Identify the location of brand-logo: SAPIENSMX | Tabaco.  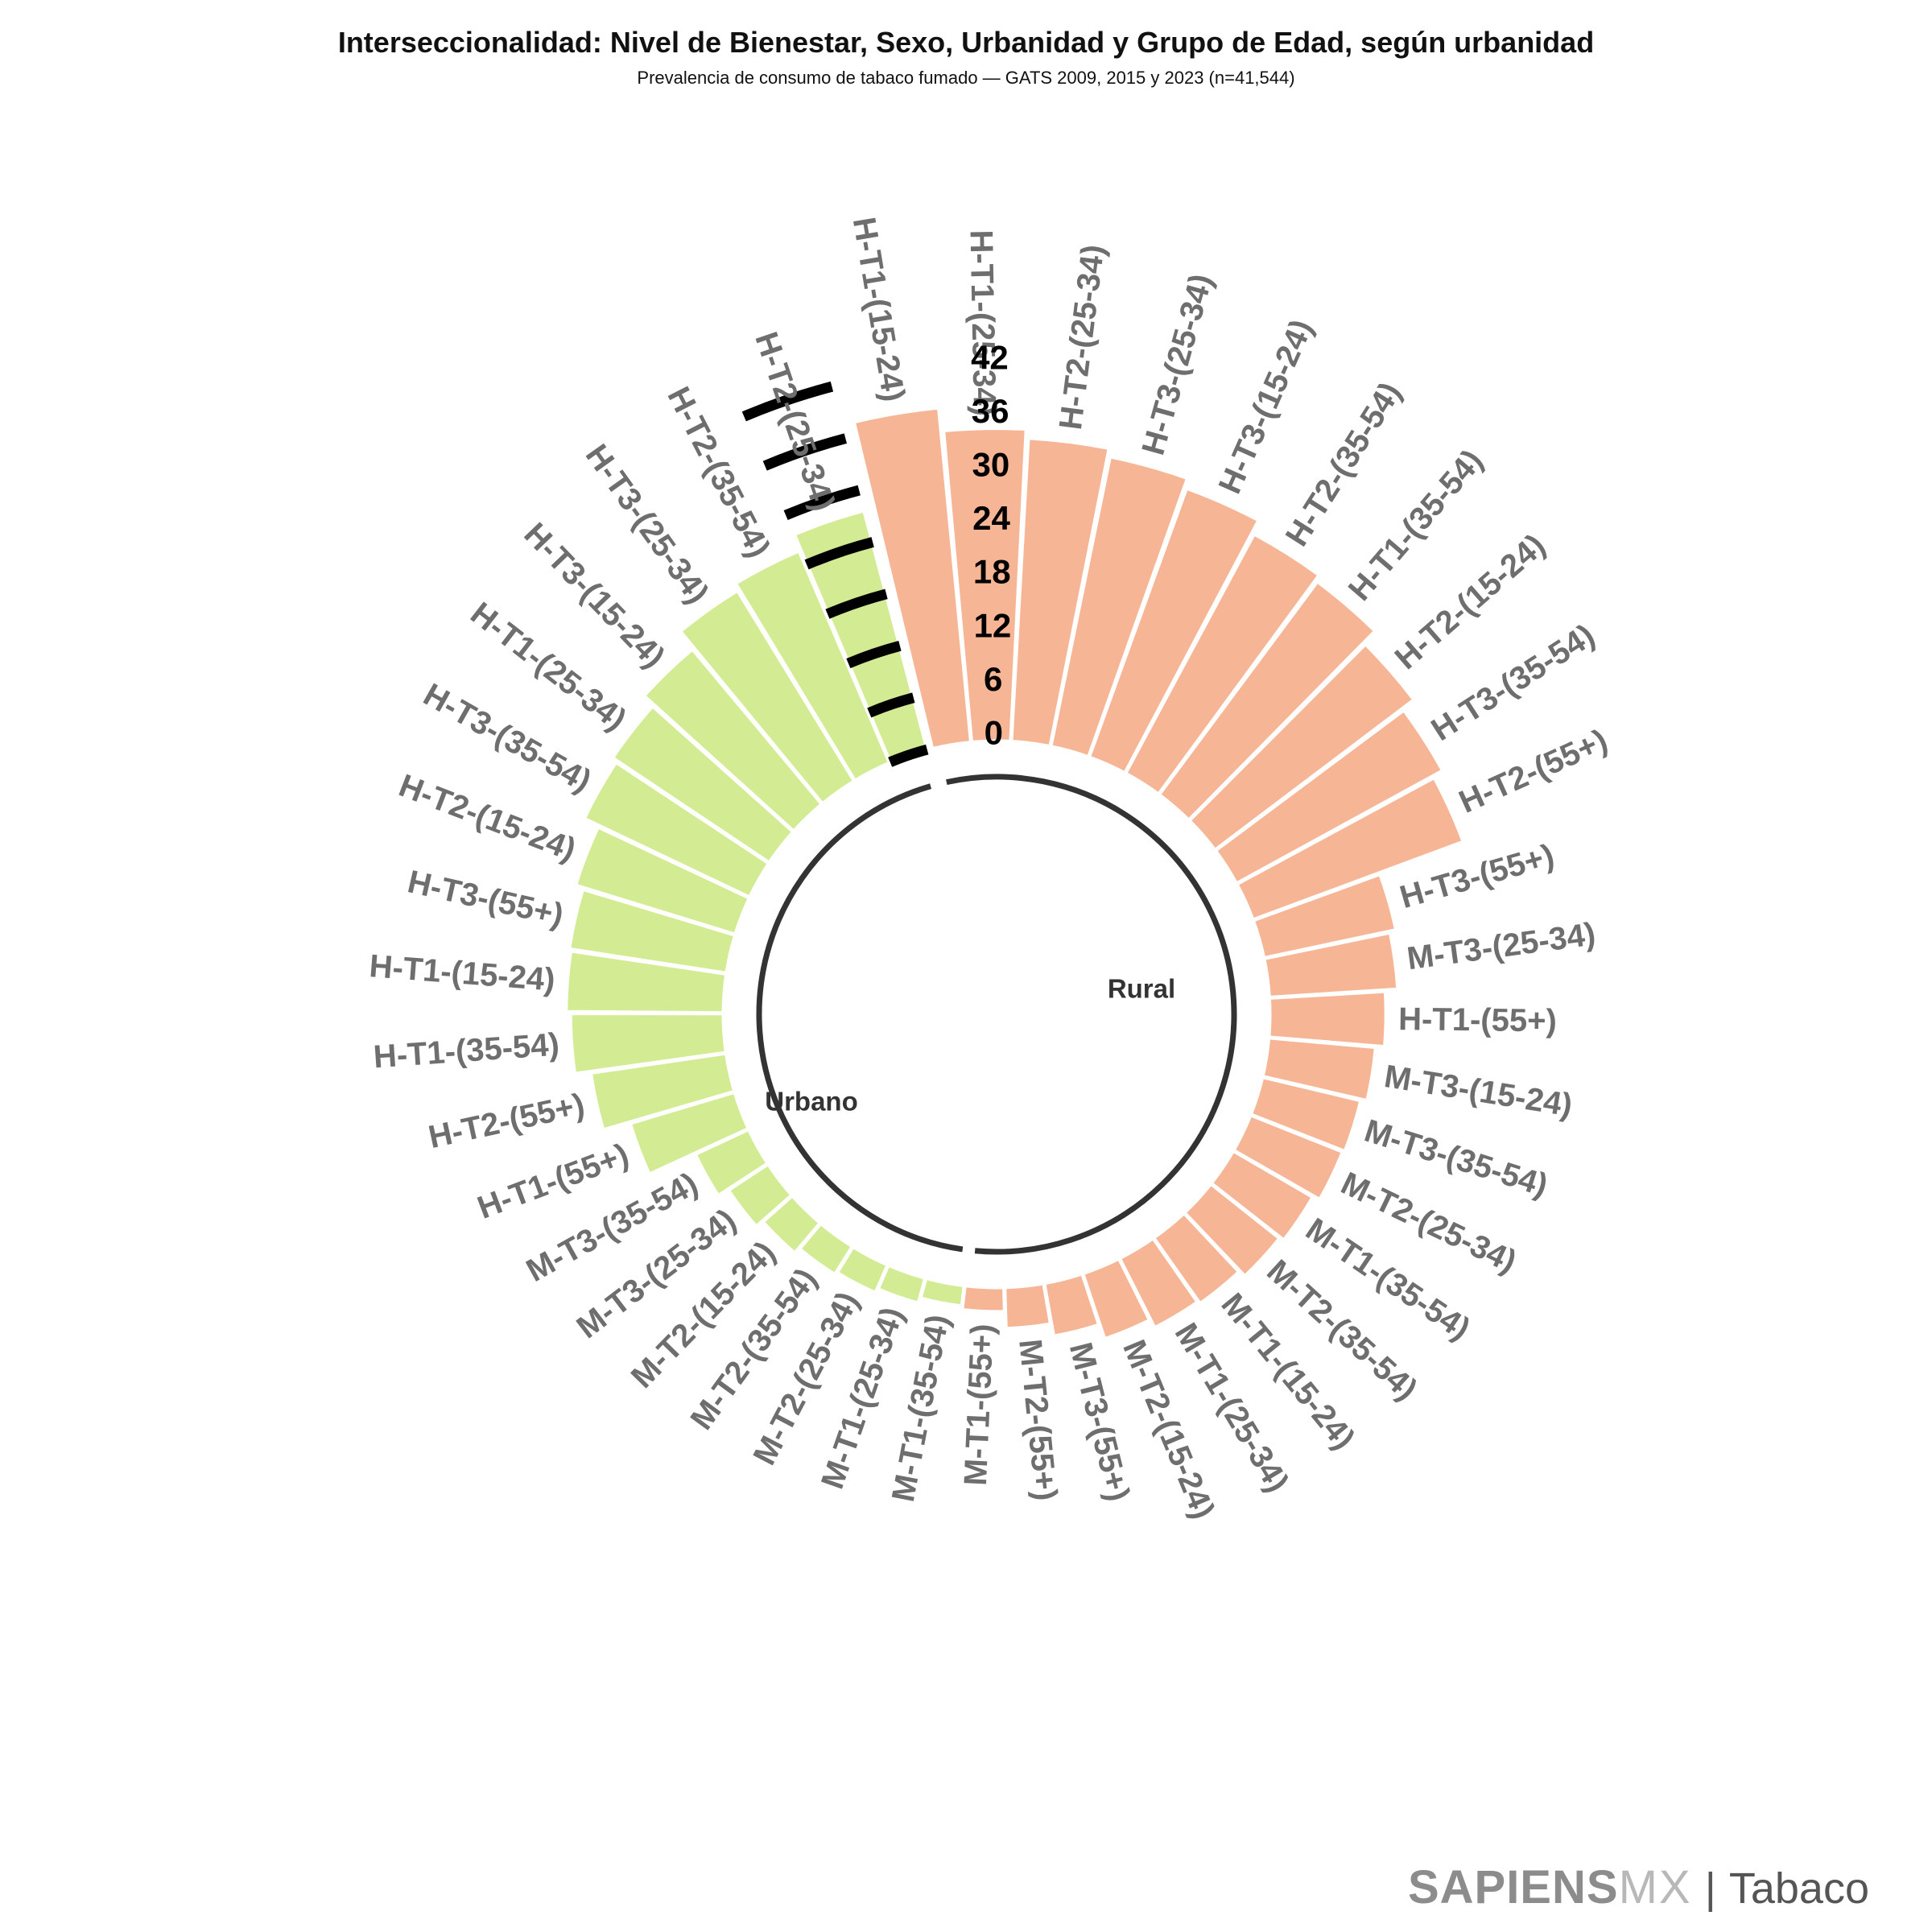
(1638, 1887).